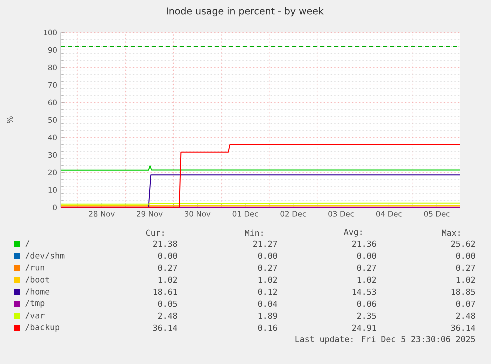  What do you see at coordinates (268, 304) in the screenshot?
I see `text: 0.04` at bounding box center [268, 304].